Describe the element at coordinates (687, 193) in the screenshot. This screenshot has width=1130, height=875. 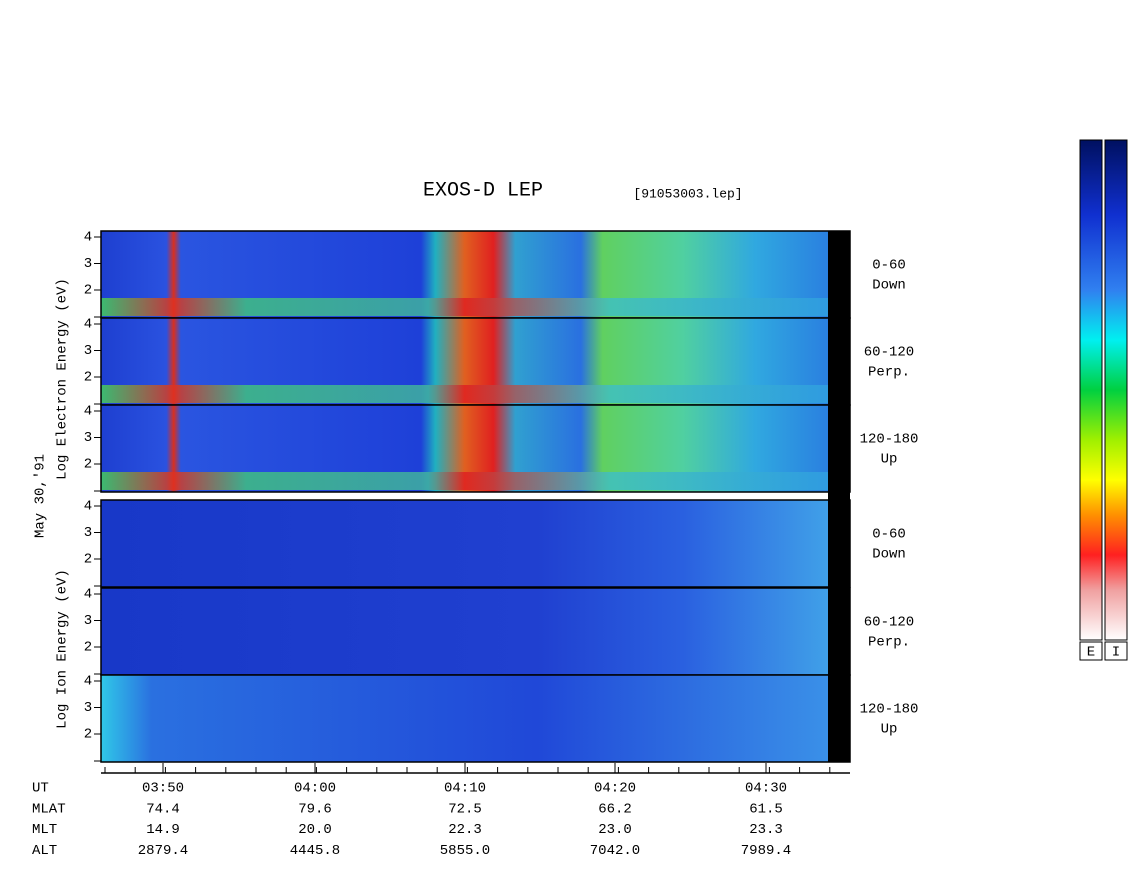
I see `file-name: [91053003.lep]` at that location.